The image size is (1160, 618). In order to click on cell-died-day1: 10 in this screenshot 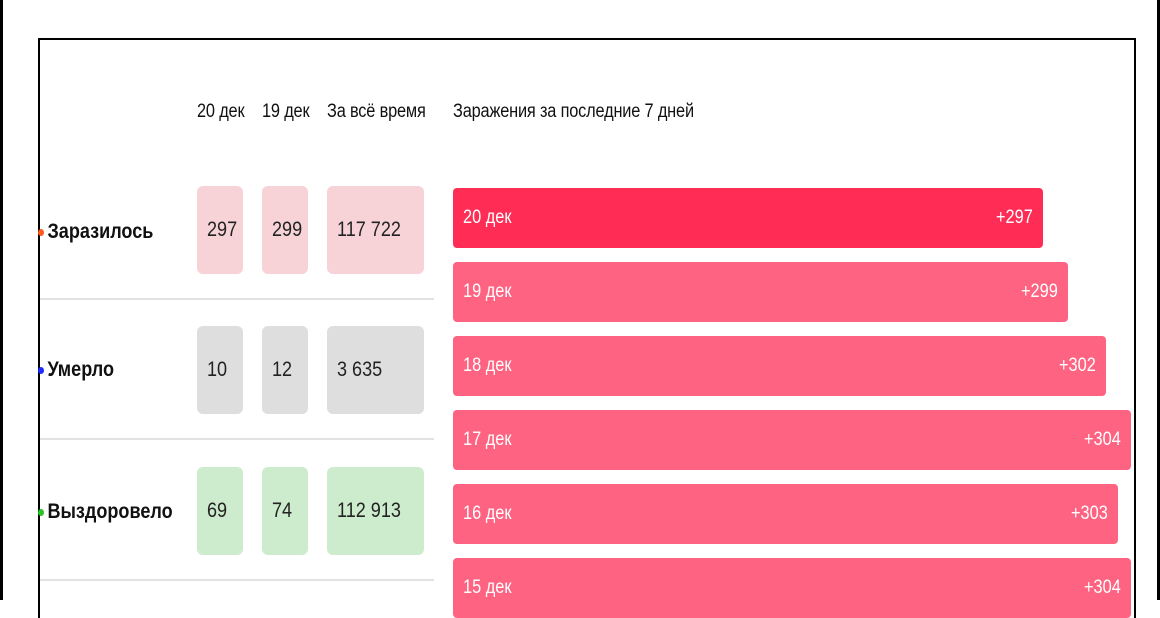, I will do `click(220, 370)`.